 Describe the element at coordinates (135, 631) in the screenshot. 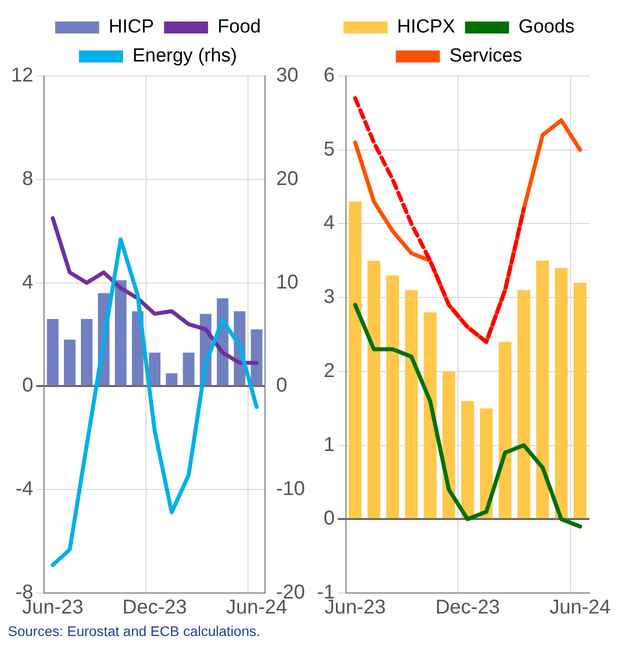

I see `source-note: Sources: Eurostat and ECB calculations.` at that location.